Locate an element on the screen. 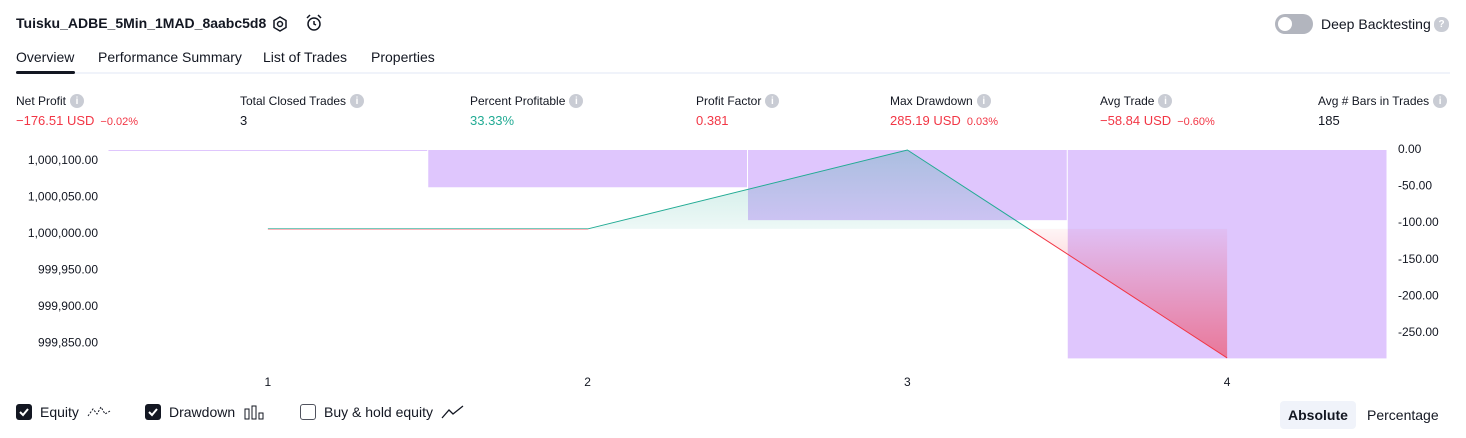 Image resolution: width=1466 pixels, height=438 pixels. y2-tick-label: -150.00 is located at coordinates (1418, 259).